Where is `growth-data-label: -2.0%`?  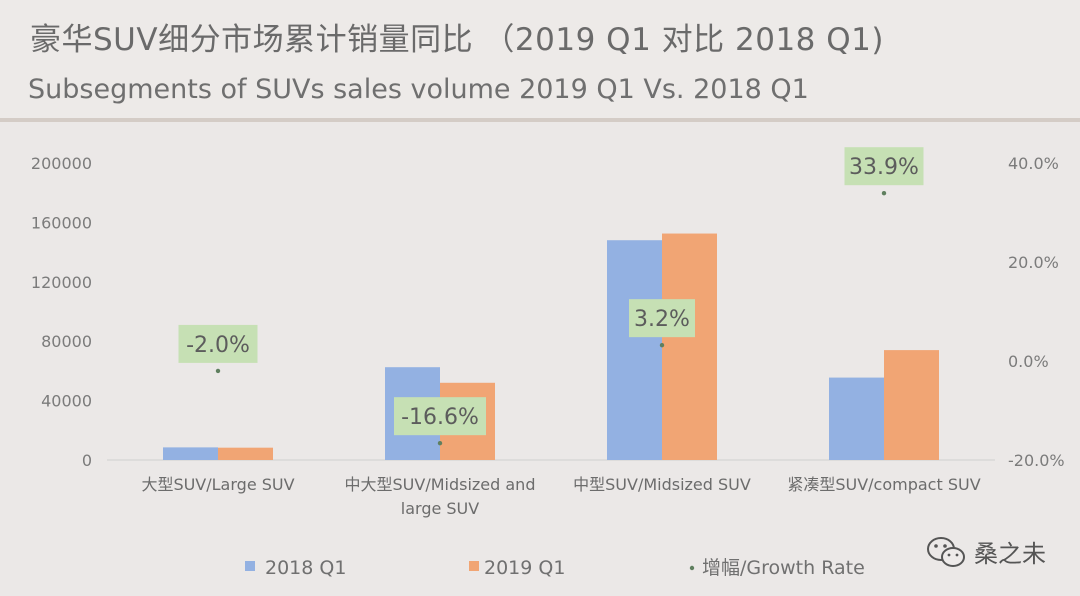
growth-data-label: -2.0% is located at coordinates (218, 345).